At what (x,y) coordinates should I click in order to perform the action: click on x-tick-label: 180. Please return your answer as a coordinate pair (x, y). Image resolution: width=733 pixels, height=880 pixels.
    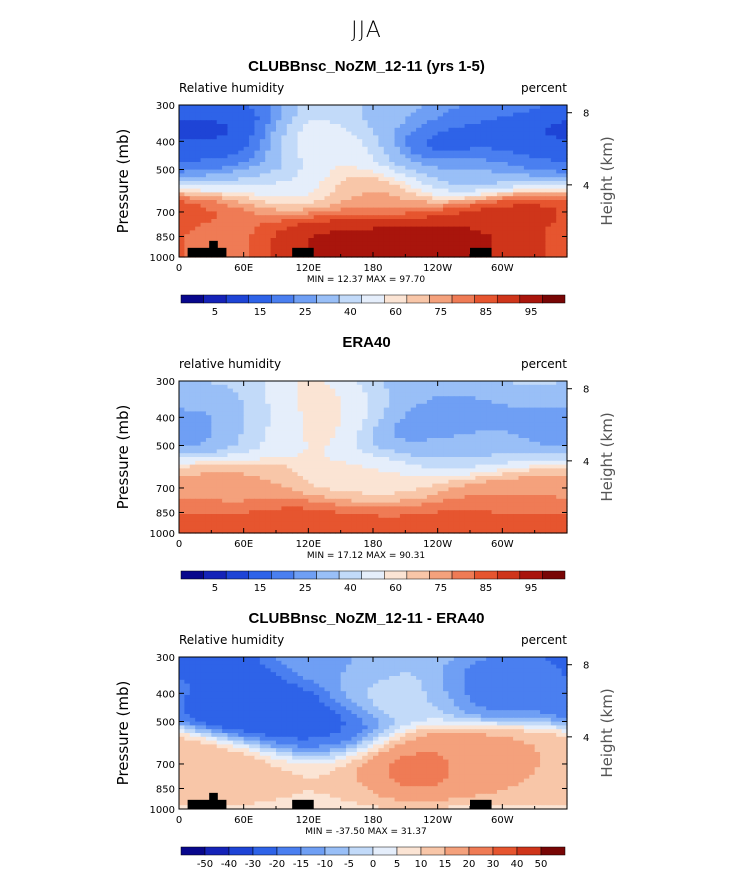
    Looking at the image, I should click on (372, 544).